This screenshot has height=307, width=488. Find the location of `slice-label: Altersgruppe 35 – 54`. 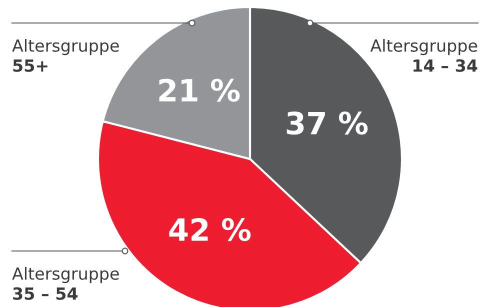

slice-label: Altersgruppe 35 – 54 is located at coordinates (65, 283).